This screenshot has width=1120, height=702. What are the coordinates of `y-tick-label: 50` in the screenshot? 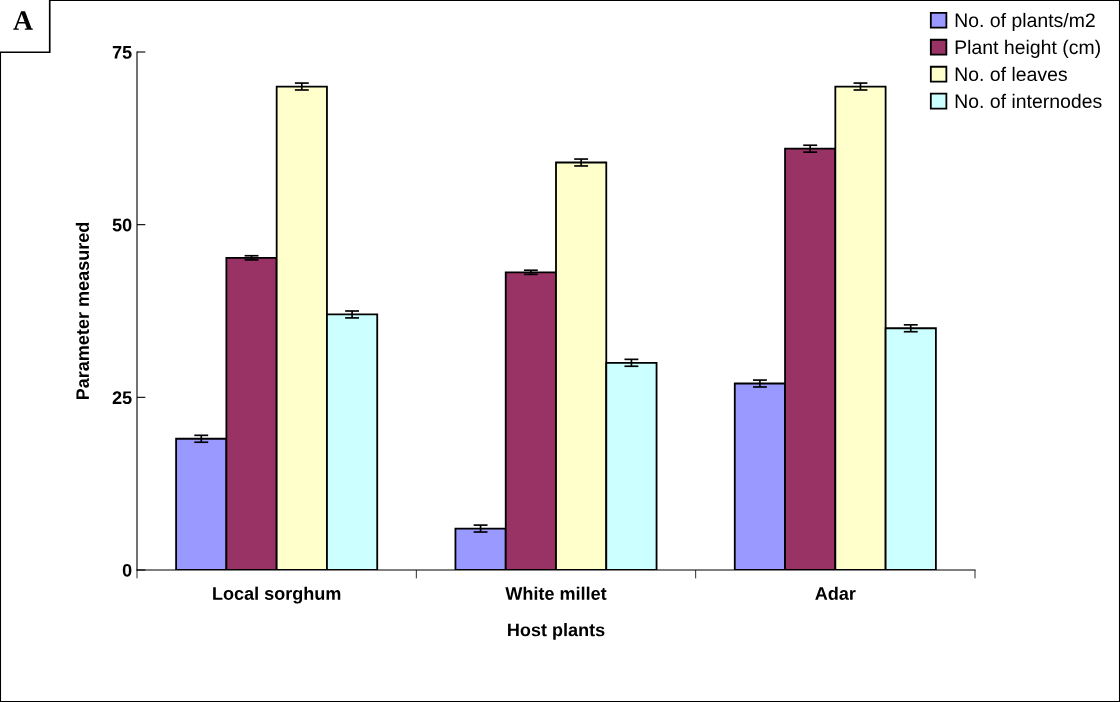 It's located at (122, 225).